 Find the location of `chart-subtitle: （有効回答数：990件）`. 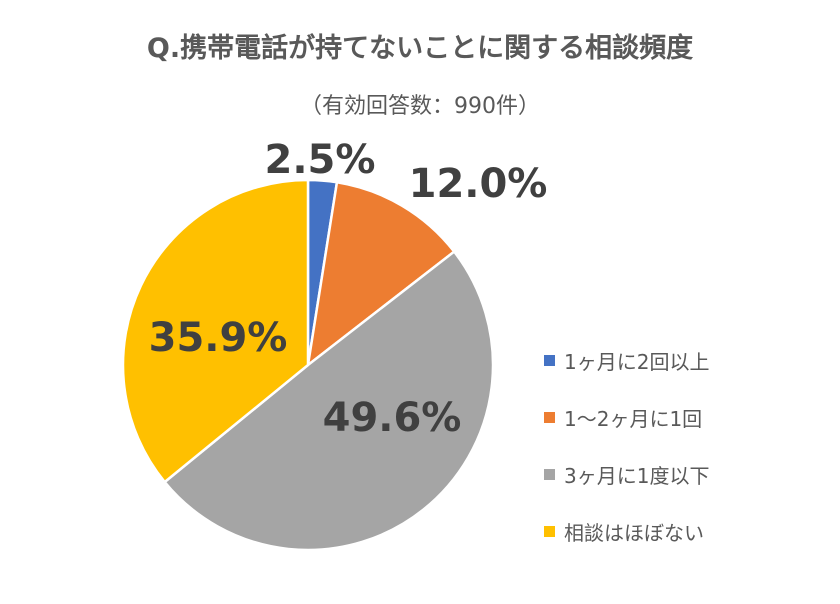

chart-subtitle: （有効回答数：990件） is located at coordinates (420, 106).